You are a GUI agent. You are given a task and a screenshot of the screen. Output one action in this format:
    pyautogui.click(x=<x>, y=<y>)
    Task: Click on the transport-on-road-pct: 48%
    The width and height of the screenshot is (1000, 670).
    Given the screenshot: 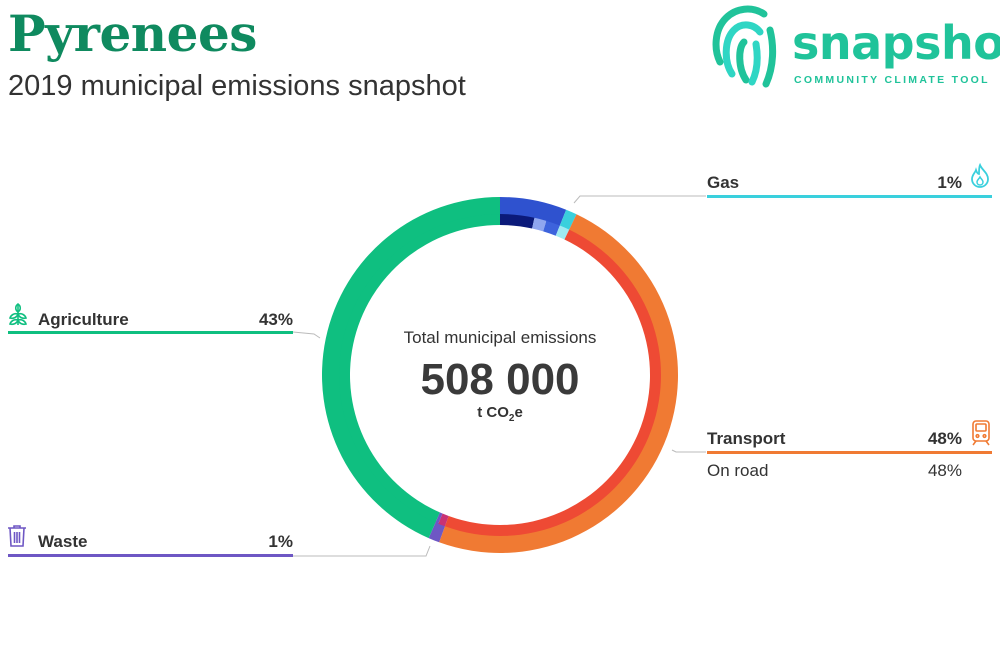 What is the action you would take?
    pyautogui.click(x=944, y=470)
    